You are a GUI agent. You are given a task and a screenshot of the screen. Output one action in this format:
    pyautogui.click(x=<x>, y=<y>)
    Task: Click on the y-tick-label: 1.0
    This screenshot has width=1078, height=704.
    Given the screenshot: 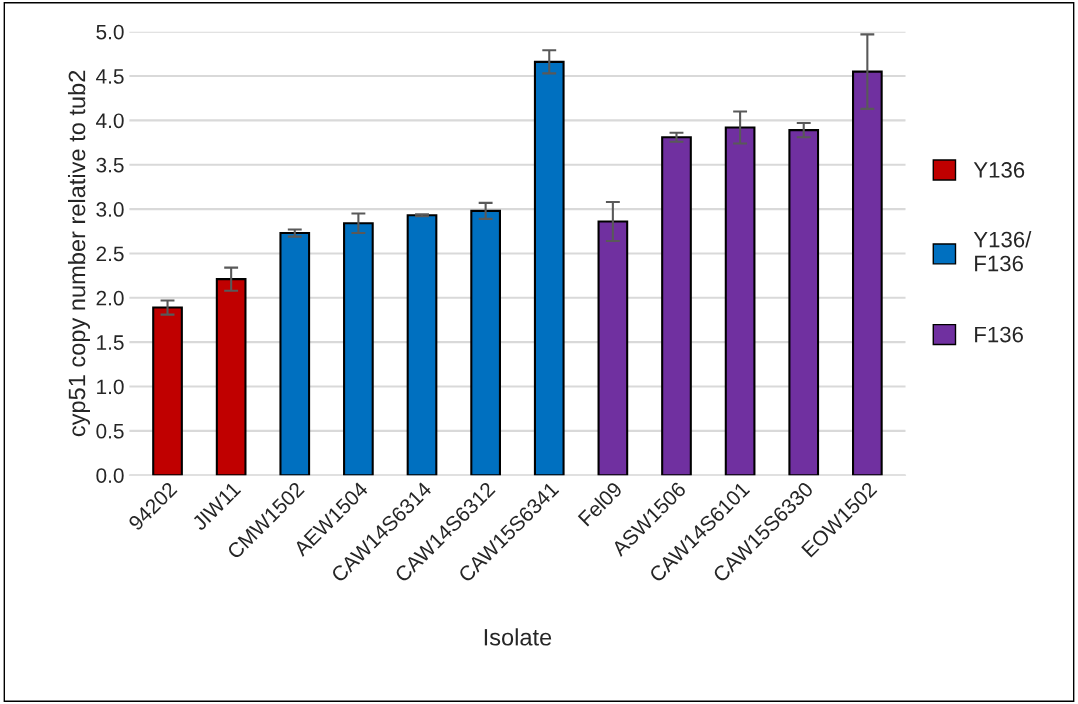 What is the action you would take?
    pyautogui.click(x=110, y=387)
    